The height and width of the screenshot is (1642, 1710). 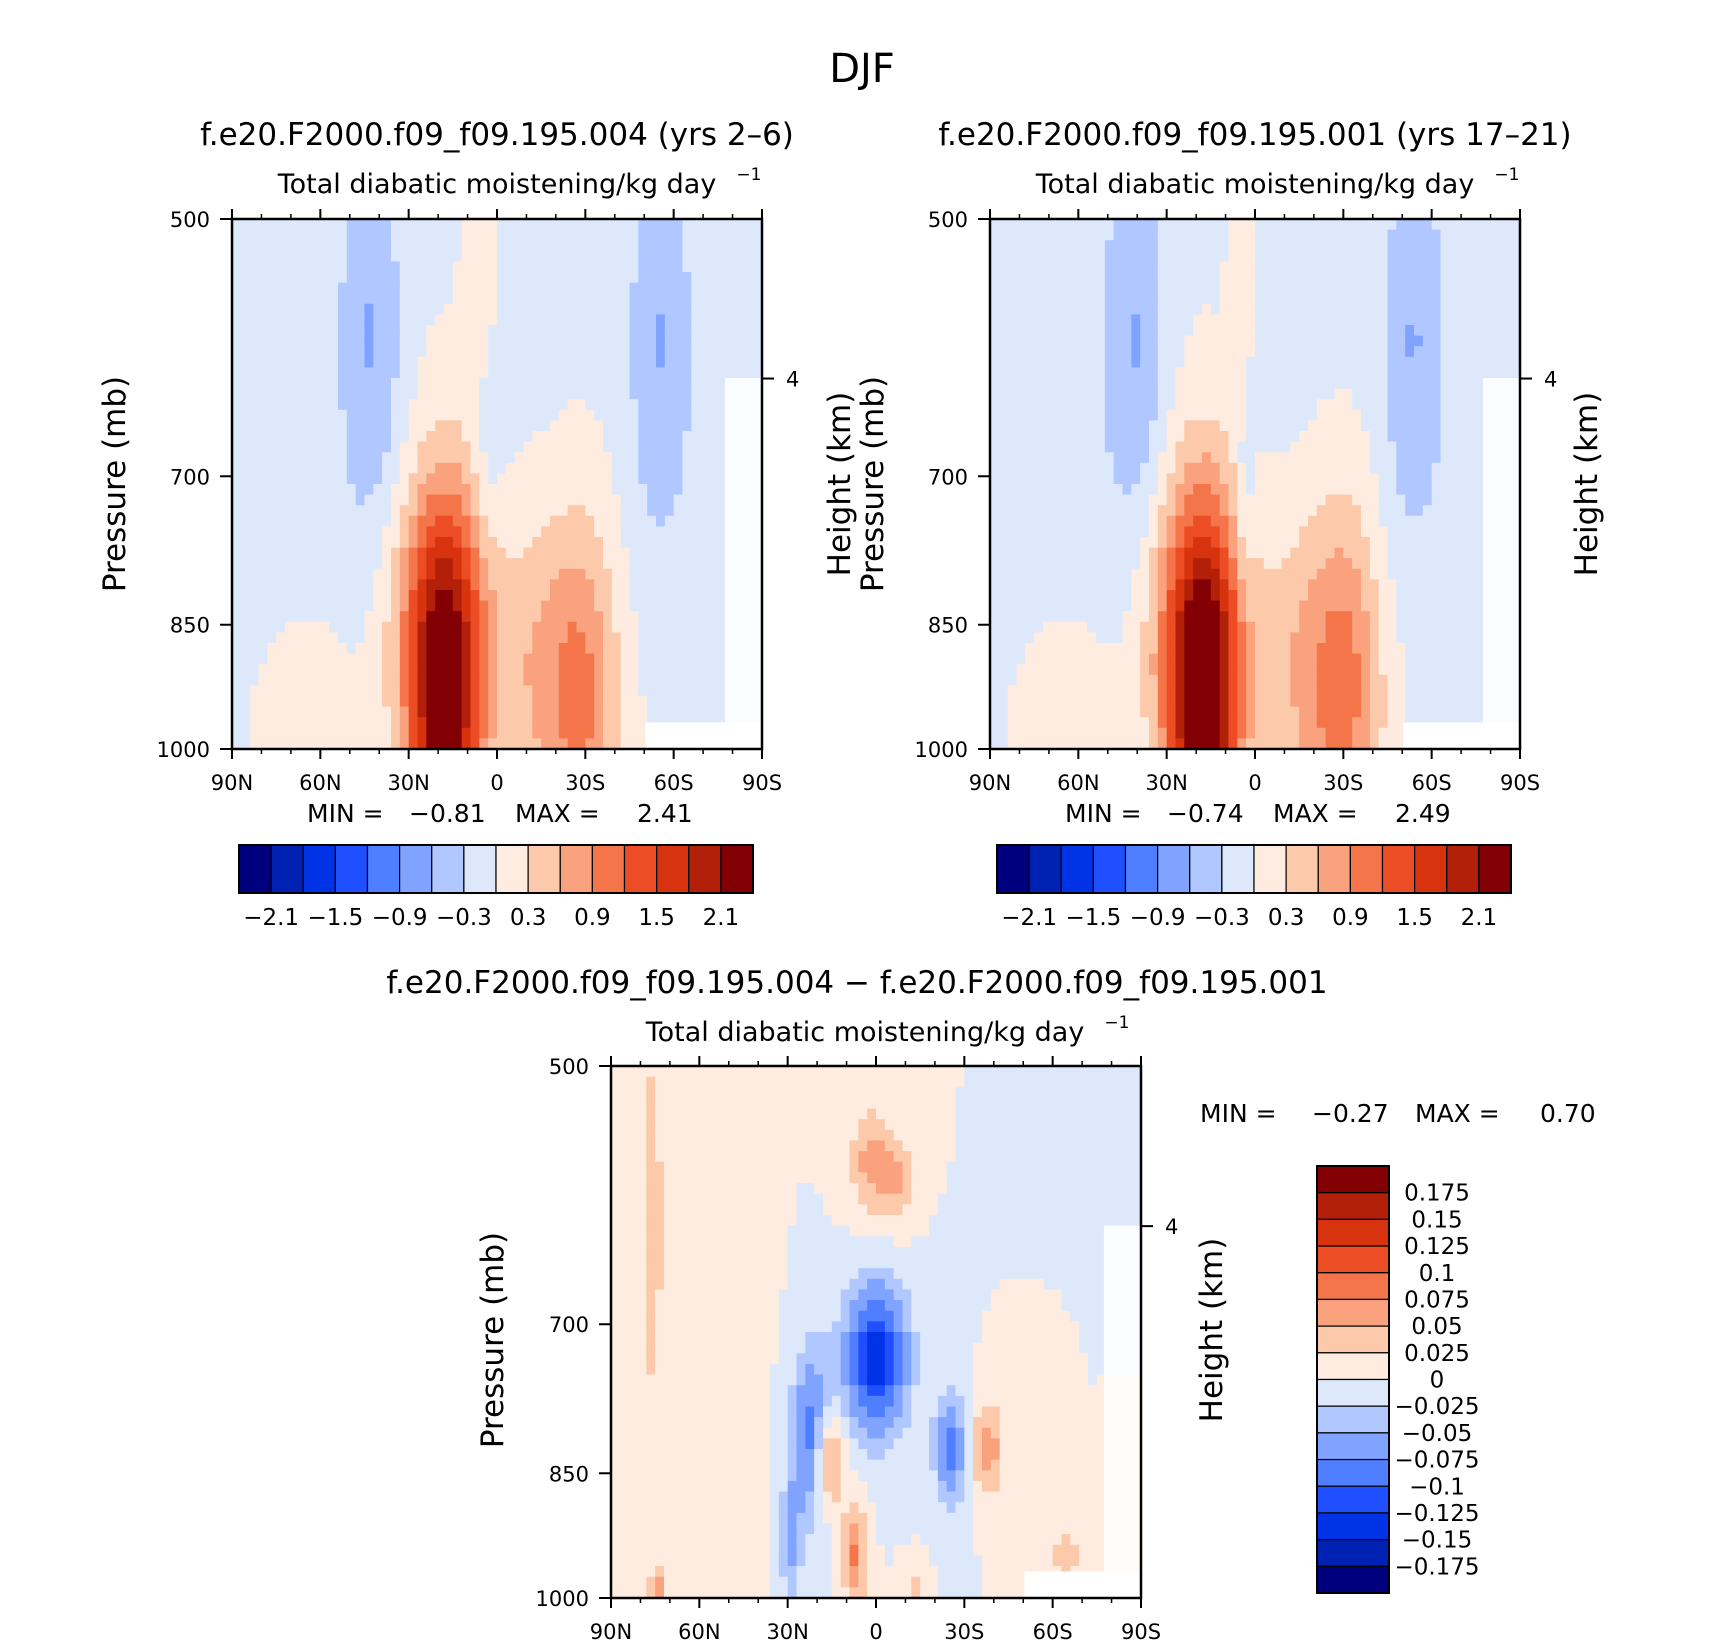 What do you see at coordinates (190, 220) in the screenshot?
I see `y-tick-label: 500` at bounding box center [190, 220].